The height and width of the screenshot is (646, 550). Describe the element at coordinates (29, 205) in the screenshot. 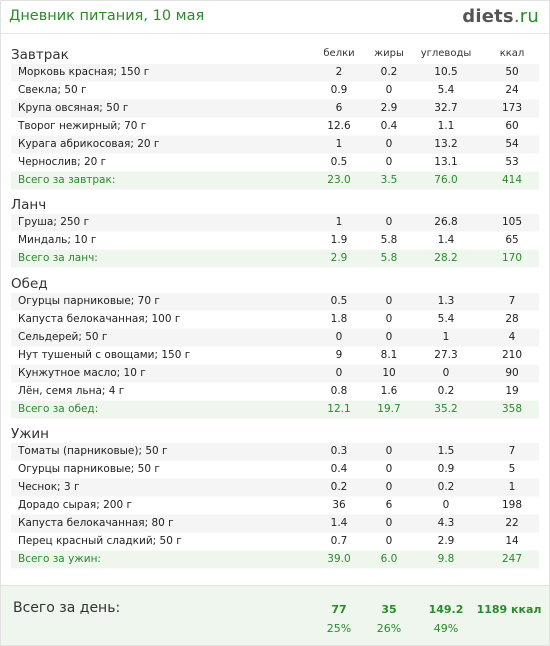

I see `meal-title: Ланч` at that location.